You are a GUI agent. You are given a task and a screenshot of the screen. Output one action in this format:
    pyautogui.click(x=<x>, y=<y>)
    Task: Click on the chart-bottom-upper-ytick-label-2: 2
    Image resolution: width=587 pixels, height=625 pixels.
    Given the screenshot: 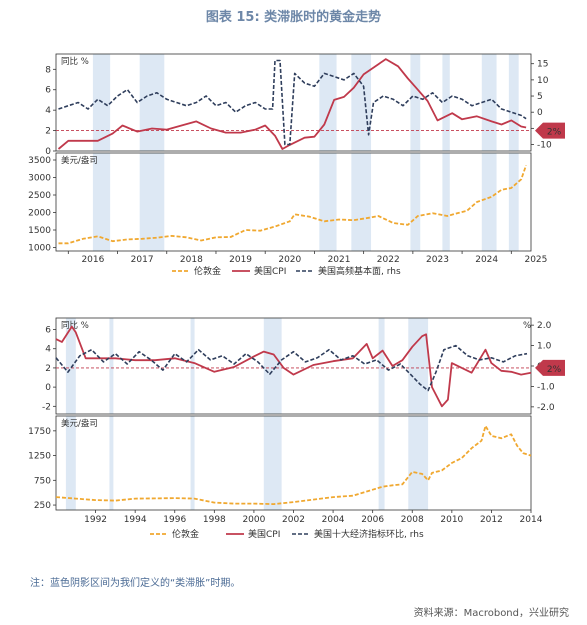 What is the action you would take?
    pyautogui.click(x=48, y=369)
    